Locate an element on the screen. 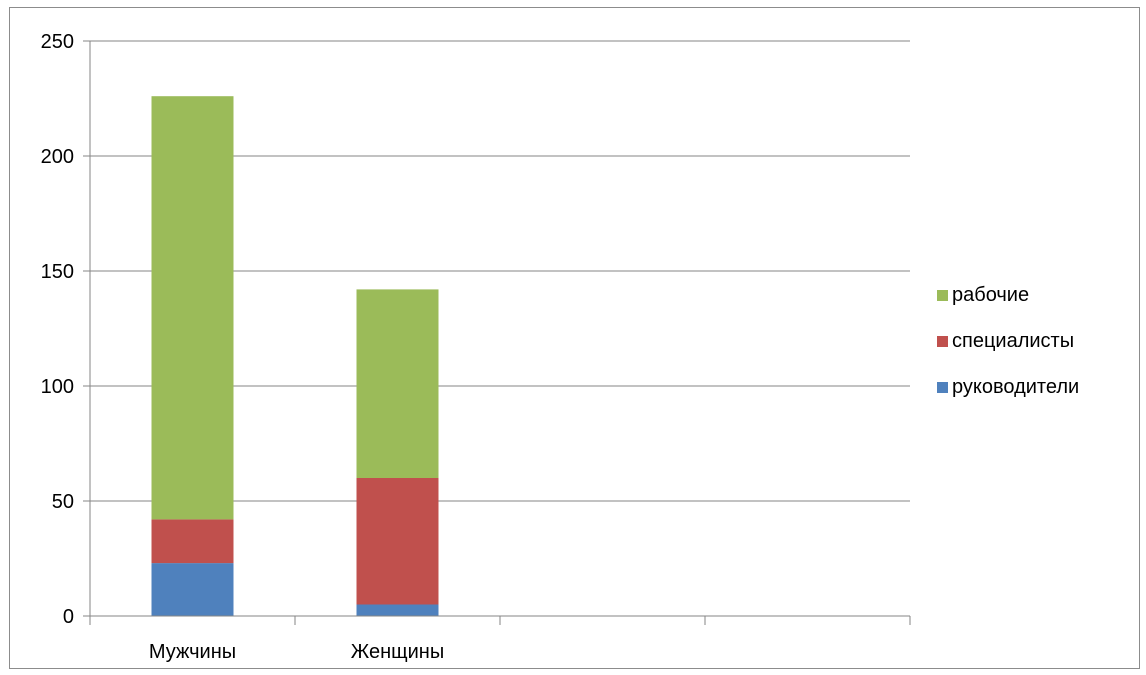  x-tick-label: Мужчины is located at coordinates (192, 652).